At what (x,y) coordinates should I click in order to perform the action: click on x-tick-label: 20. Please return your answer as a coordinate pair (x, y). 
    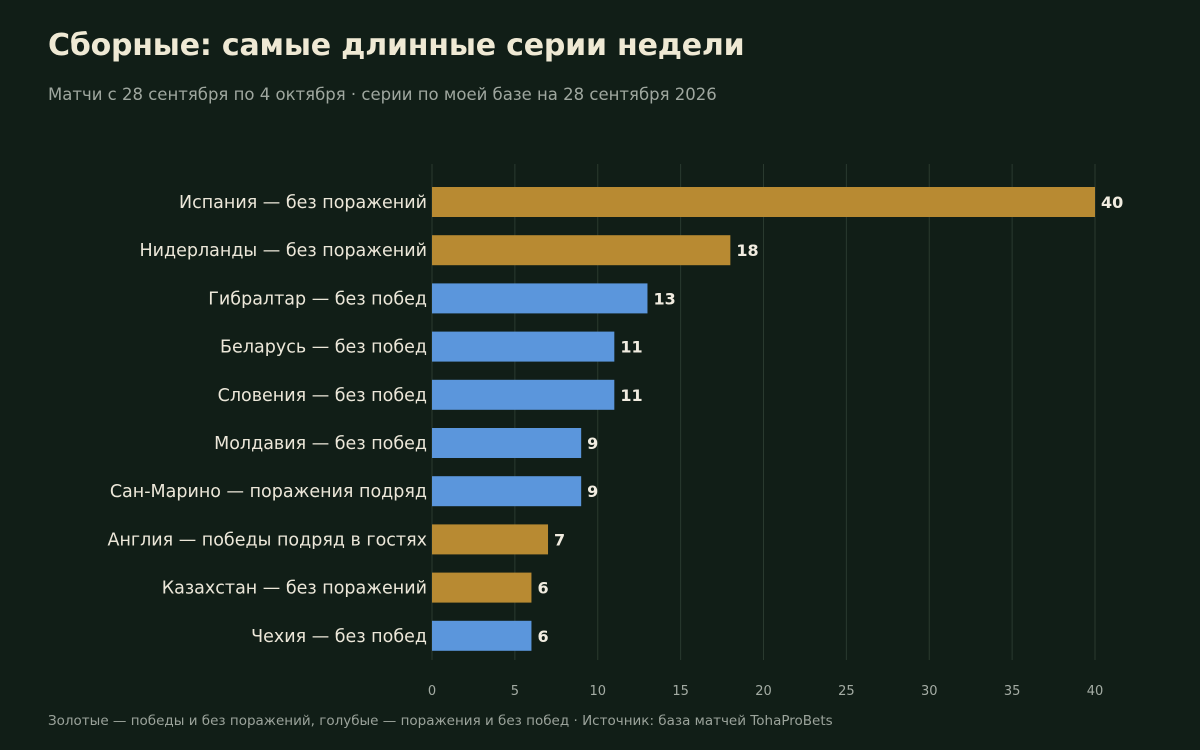
    Looking at the image, I should click on (763, 691).